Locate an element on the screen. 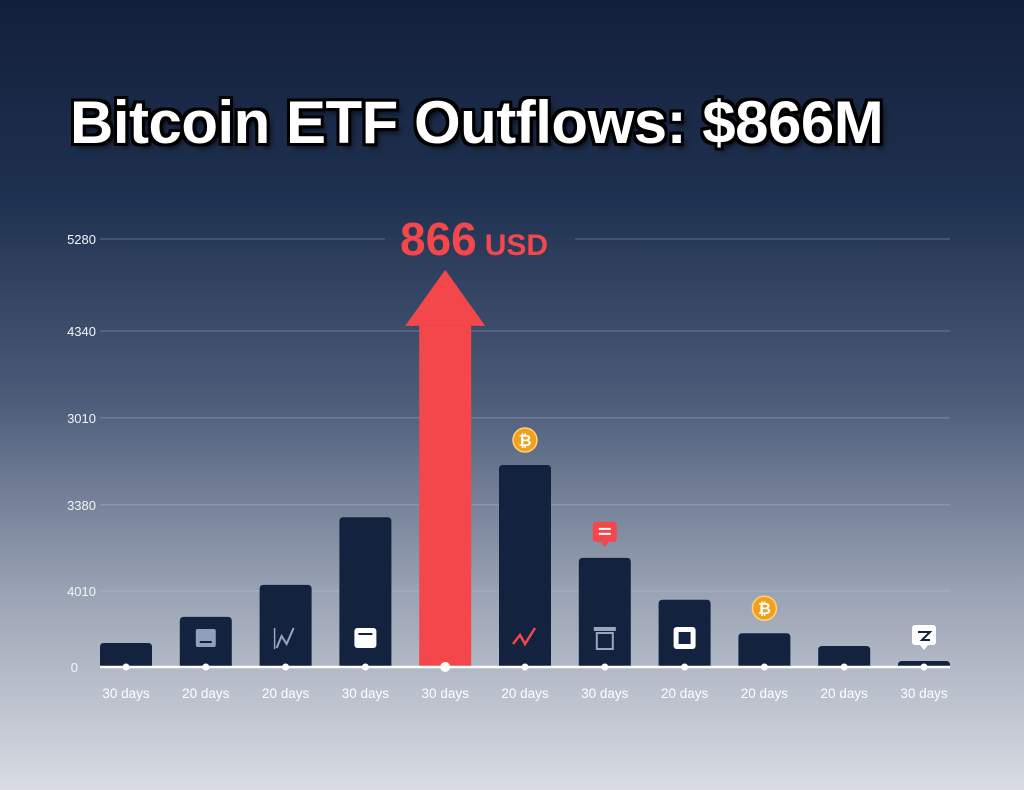 Image resolution: width=1024 pixels, height=790 pixels. y-tick-label: 3010 is located at coordinates (81, 418).